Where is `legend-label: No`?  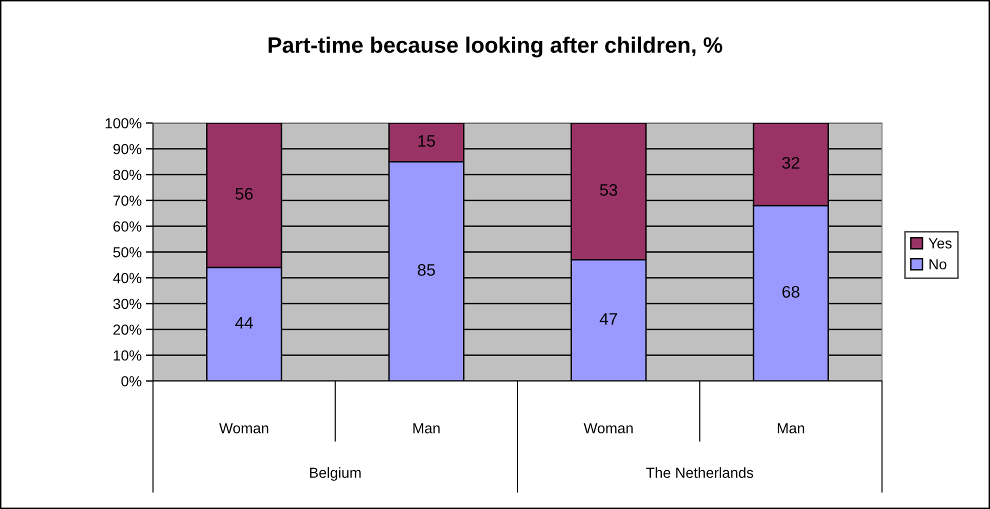 legend-label: No is located at coordinates (938, 264).